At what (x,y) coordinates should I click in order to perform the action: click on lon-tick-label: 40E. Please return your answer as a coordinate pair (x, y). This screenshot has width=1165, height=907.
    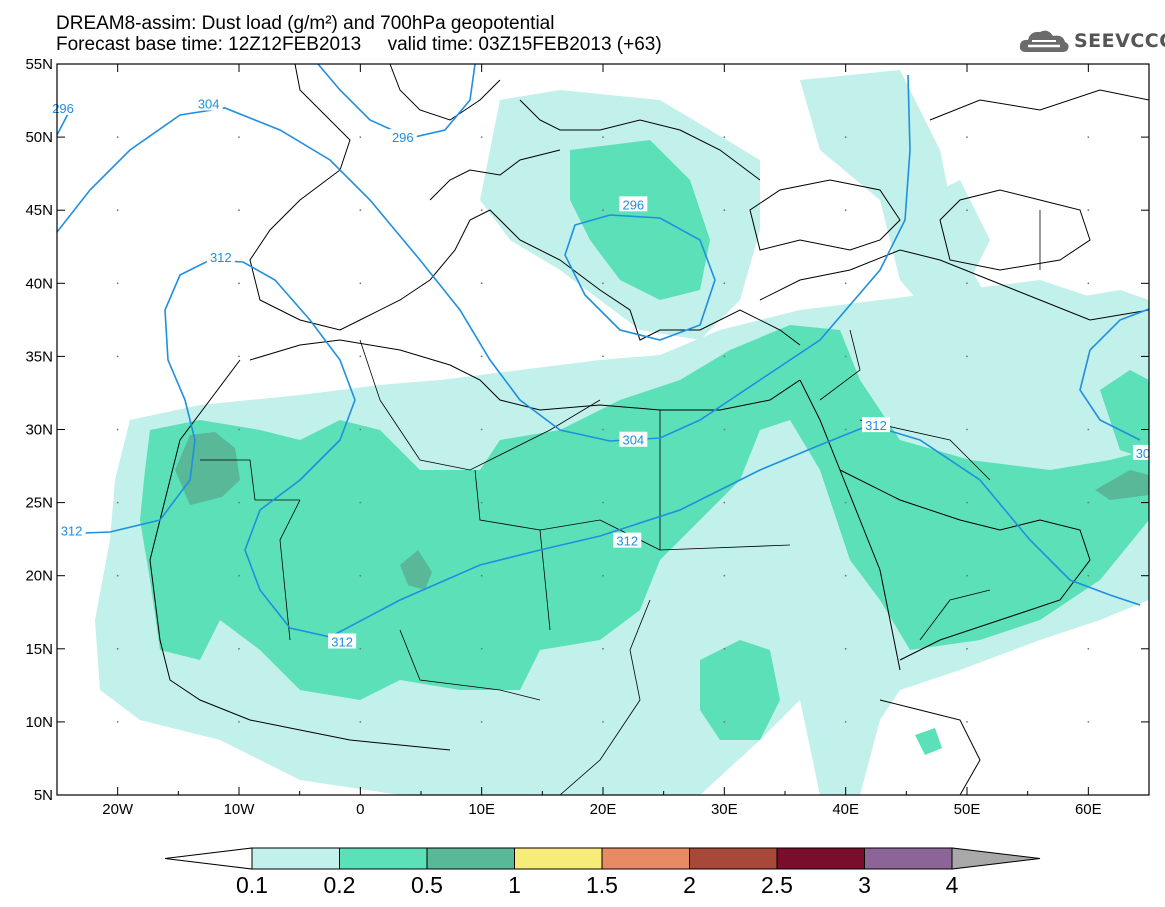
    Looking at the image, I should click on (845, 809).